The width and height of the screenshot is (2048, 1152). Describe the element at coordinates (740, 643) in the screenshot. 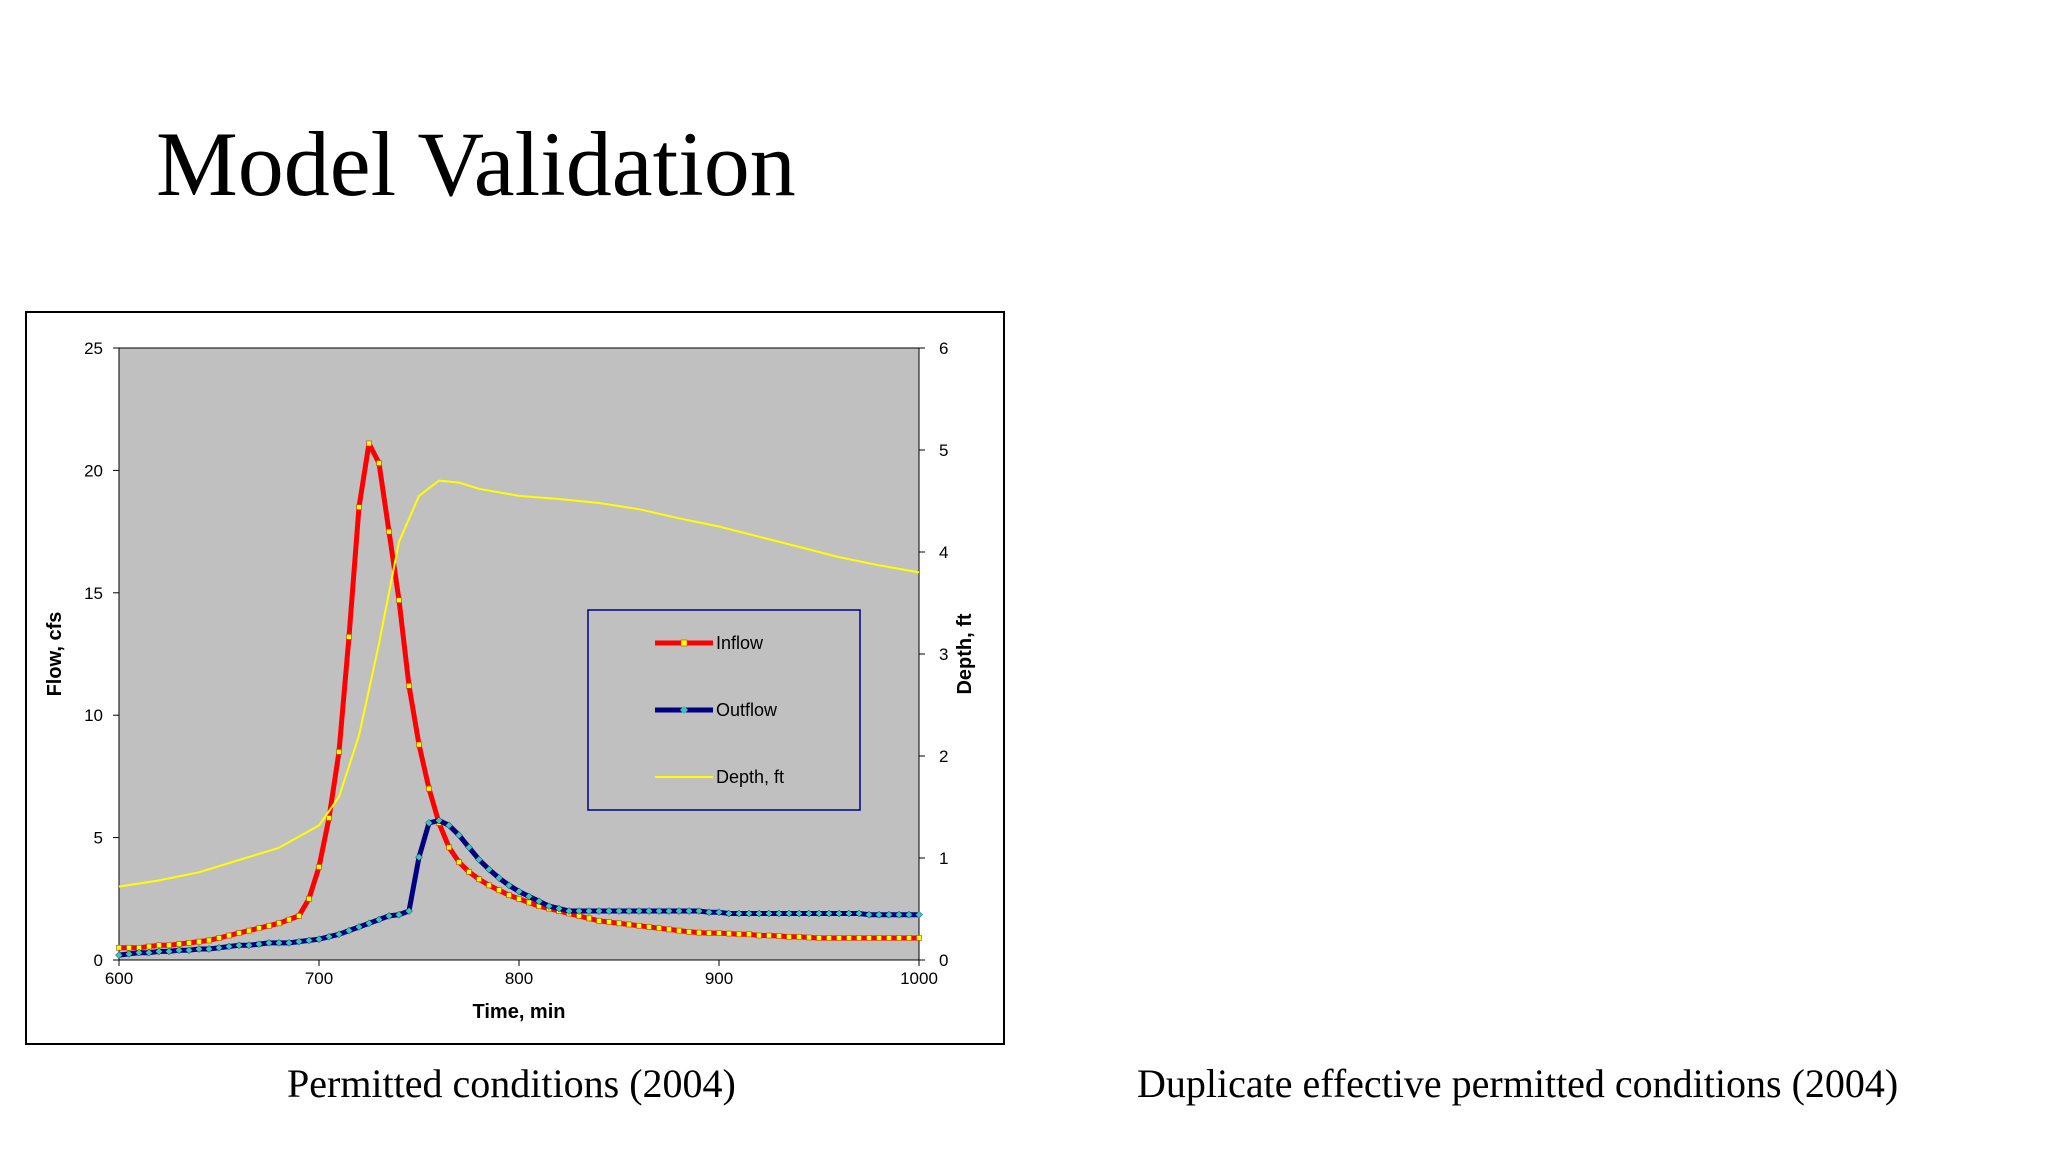

I see `legend-label: Inflow` at that location.